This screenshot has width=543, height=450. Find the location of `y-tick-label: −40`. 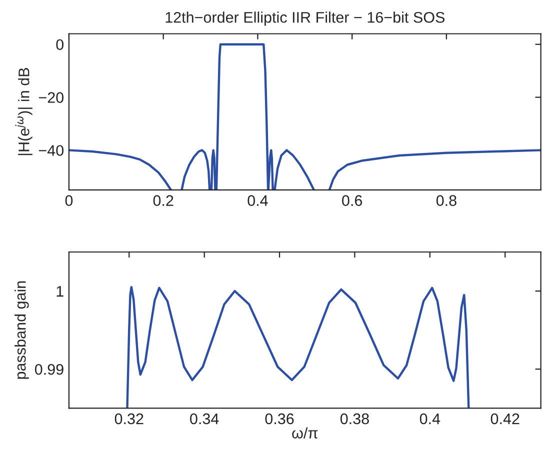

y-tick-label: −40 is located at coordinates (51, 150).